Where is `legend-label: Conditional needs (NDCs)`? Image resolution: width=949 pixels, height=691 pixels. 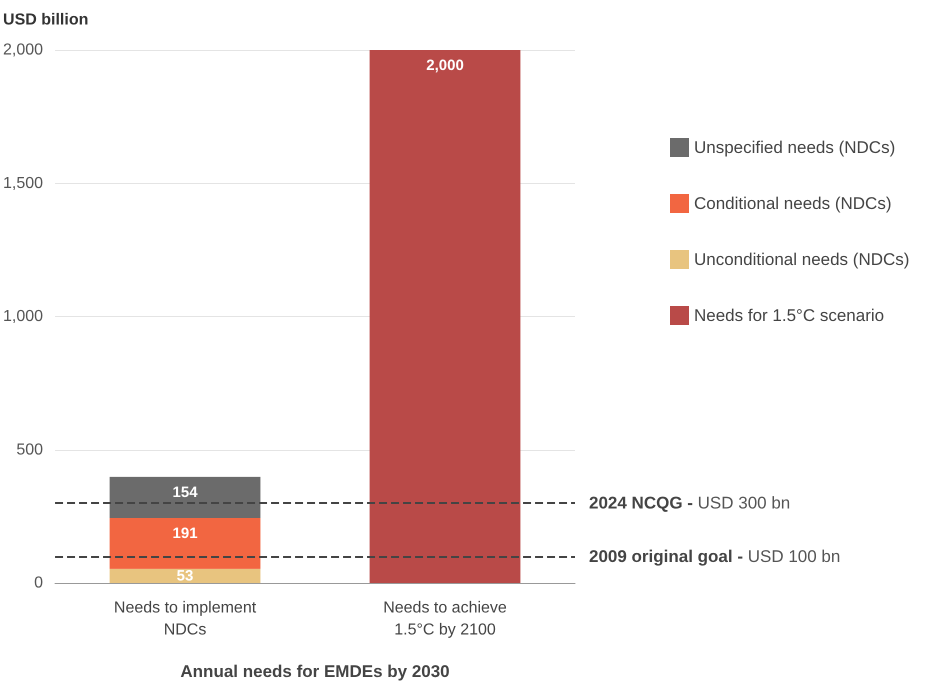 legend-label: Conditional needs (NDCs) is located at coordinates (793, 203).